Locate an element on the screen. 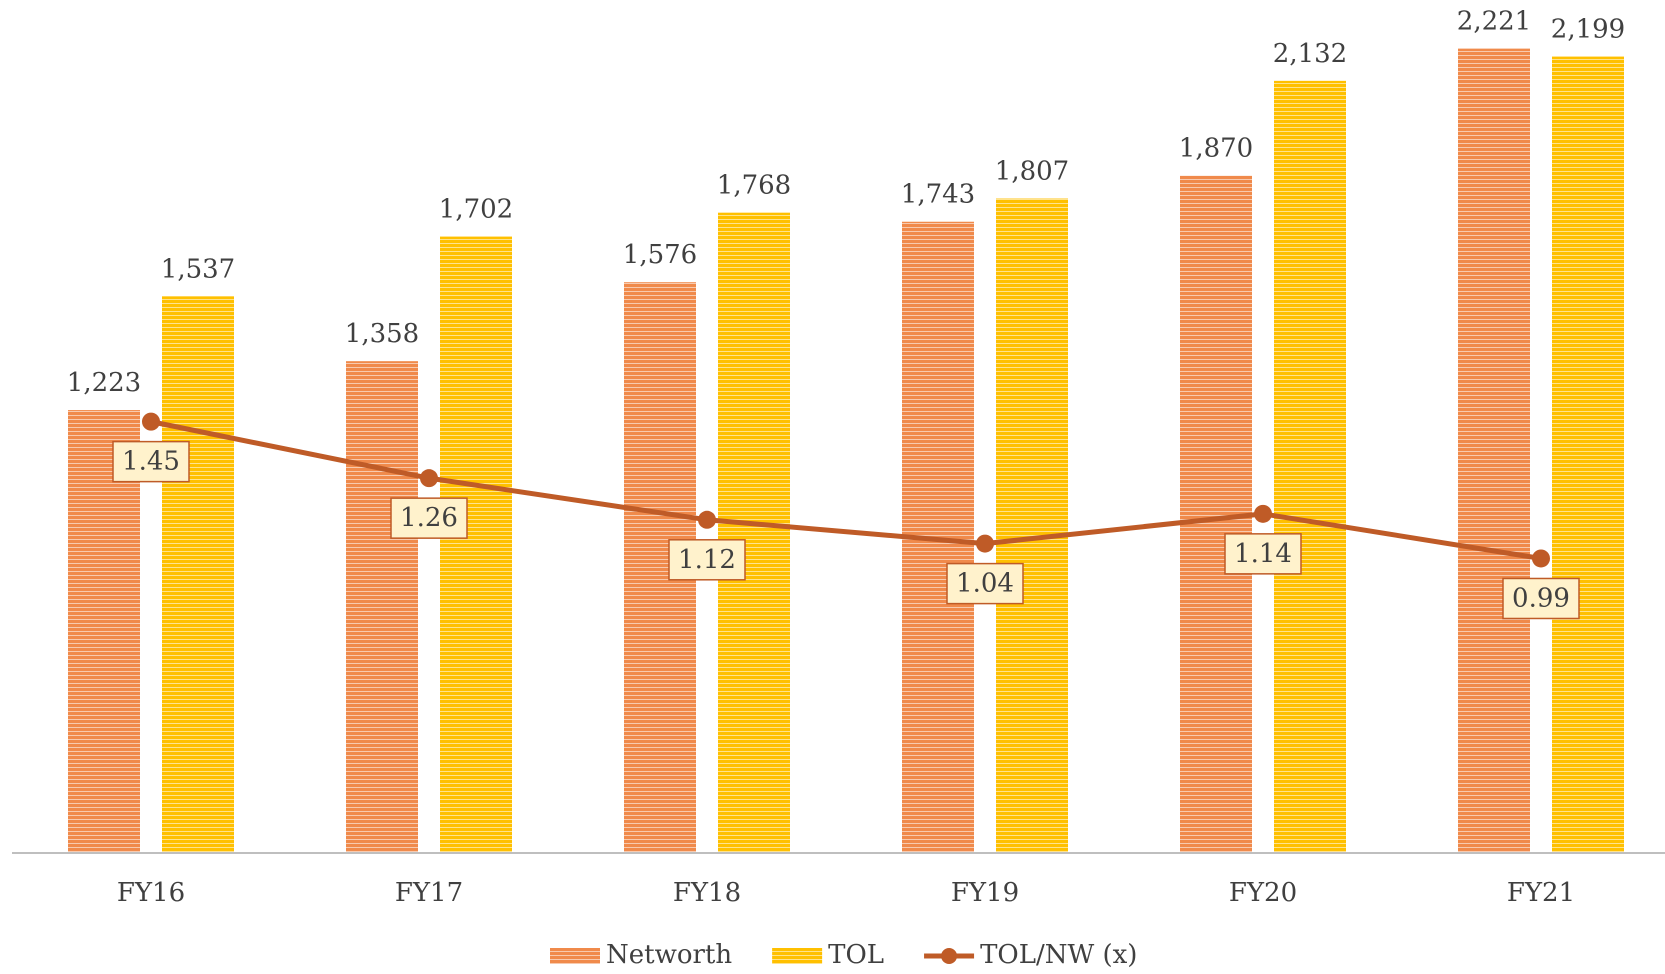 The height and width of the screenshot is (974, 1665). legend-label: Networth is located at coordinates (669, 955).